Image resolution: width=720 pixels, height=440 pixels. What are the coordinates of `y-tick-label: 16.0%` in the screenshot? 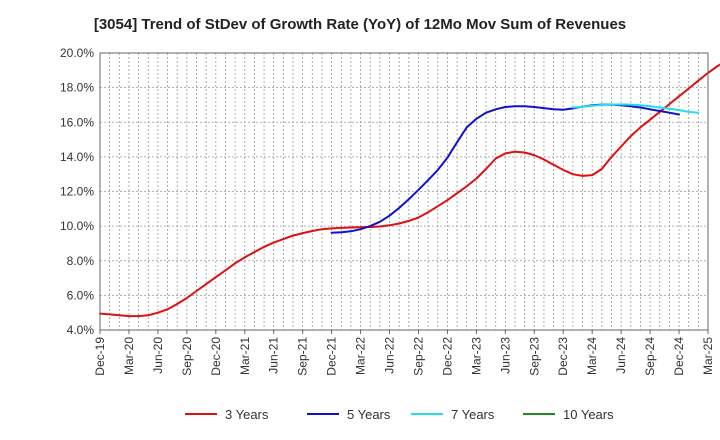 It's located at (77, 122).